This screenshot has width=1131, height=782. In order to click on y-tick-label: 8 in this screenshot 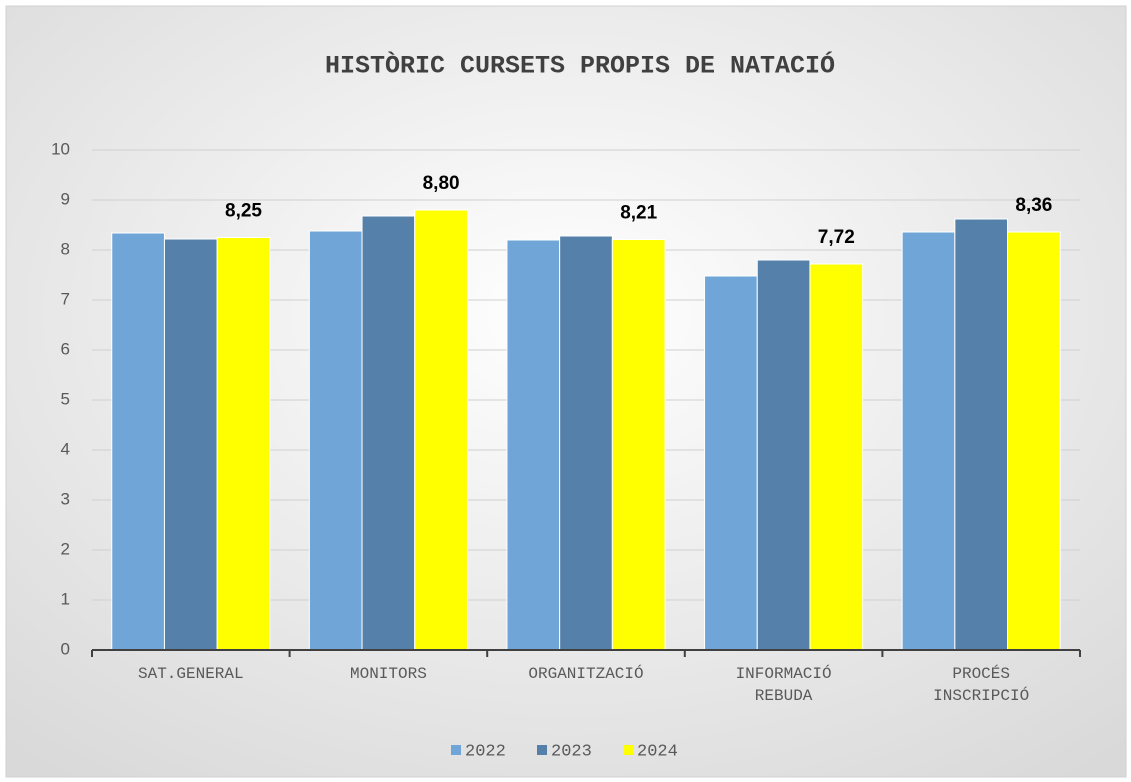, I will do `click(65, 248)`.